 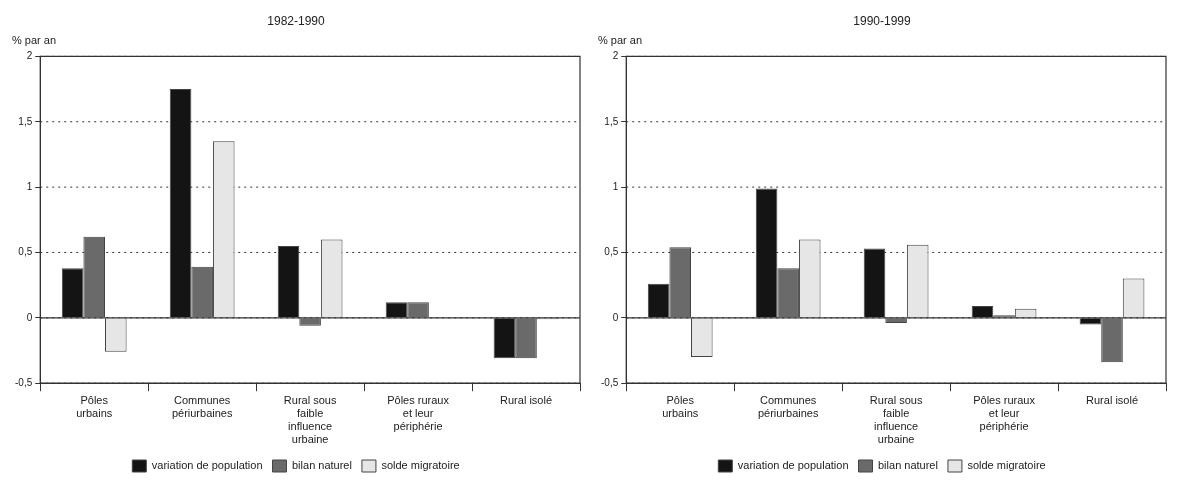 What do you see at coordinates (882, 20) in the screenshot?
I see `chart-title: 1990-1999` at bounding box center [882, 20].